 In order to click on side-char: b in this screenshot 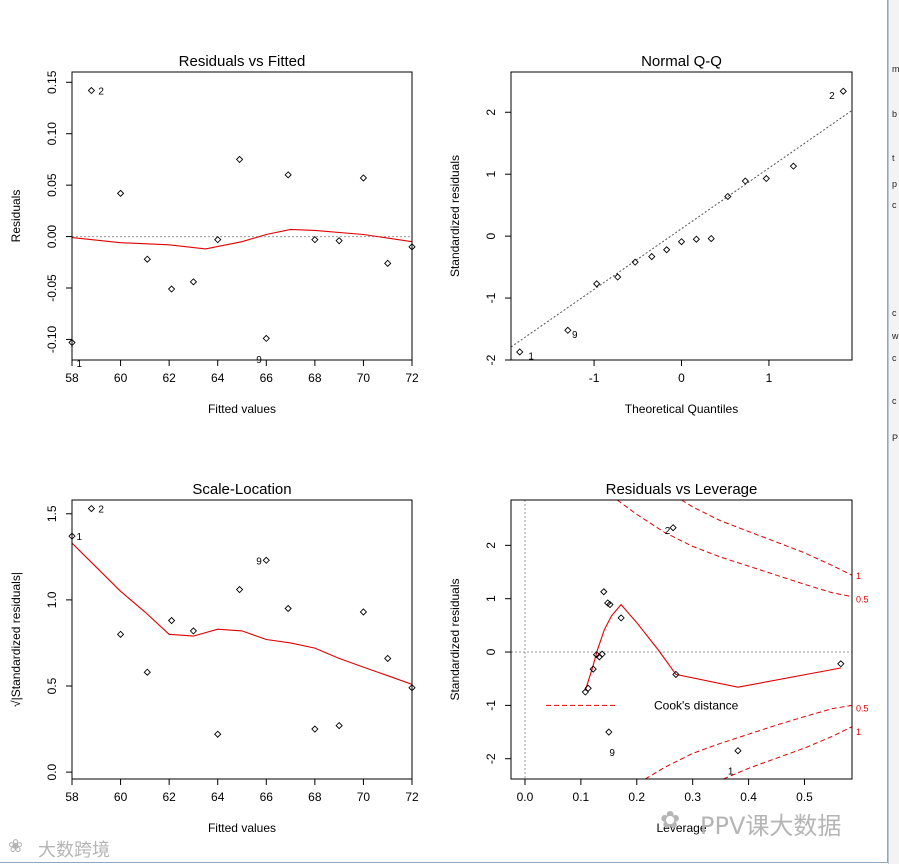, I will do `click(895, 114)`.